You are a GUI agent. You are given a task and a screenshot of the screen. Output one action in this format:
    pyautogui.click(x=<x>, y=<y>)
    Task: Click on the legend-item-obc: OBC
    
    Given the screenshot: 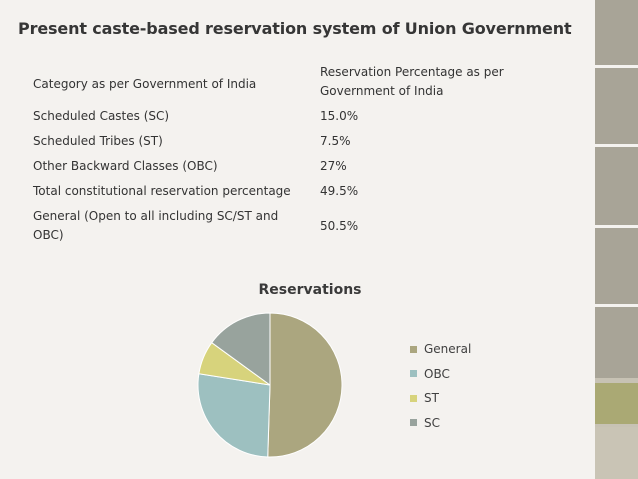 What is the action you would take?
    pyautogui.click(x=440, y=374)
    